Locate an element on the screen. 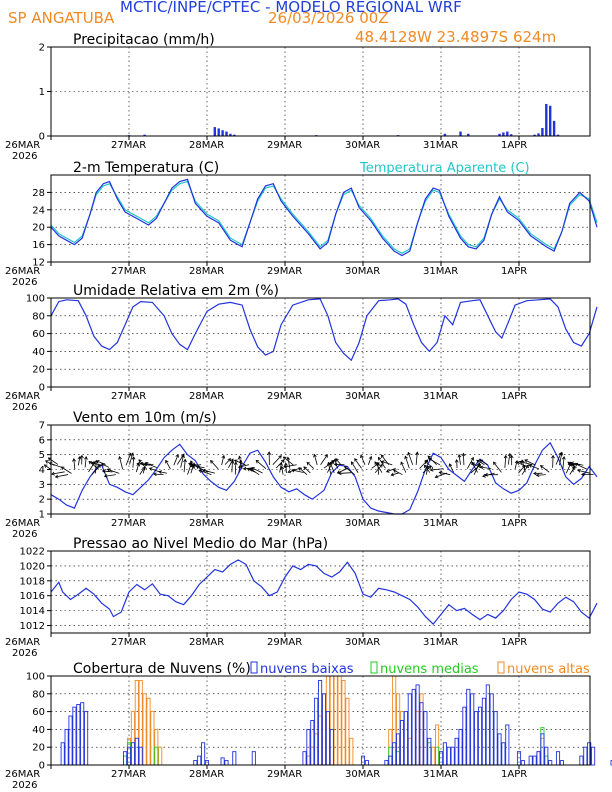 The image size is (612, 792). line-umidade is located at coordinates (324, 330).